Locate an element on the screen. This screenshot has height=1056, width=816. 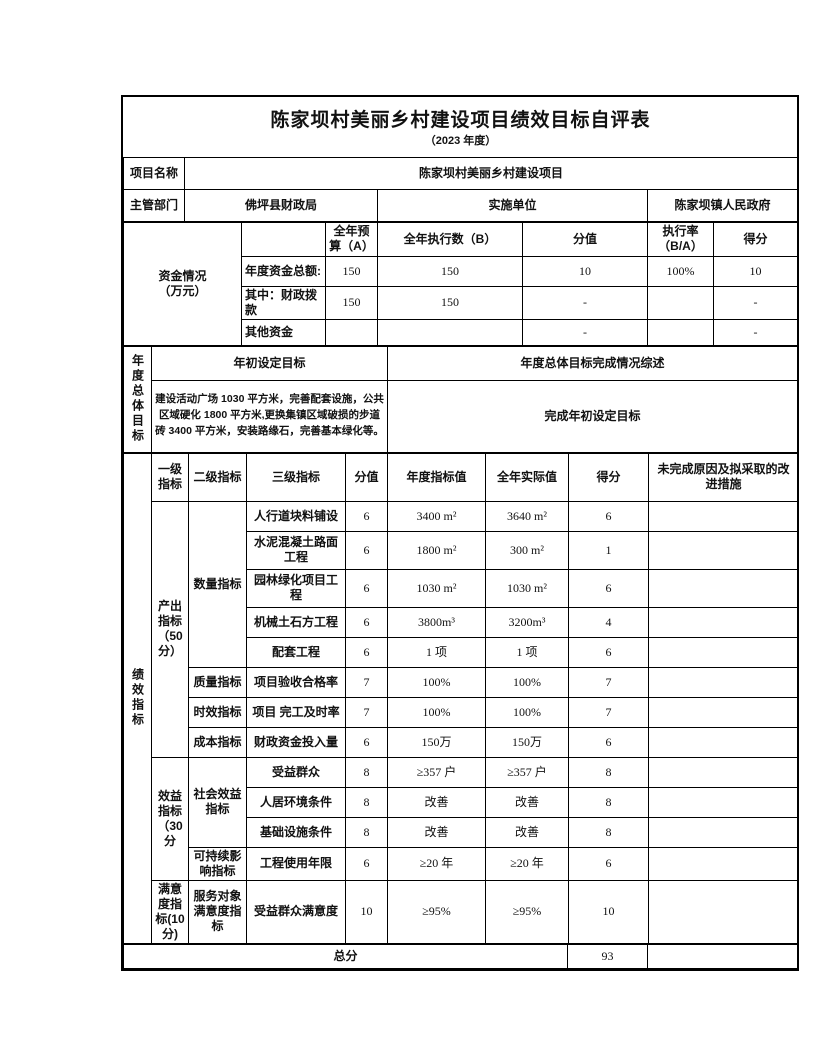
total-remark-cell is located at coordinates (722, 956).